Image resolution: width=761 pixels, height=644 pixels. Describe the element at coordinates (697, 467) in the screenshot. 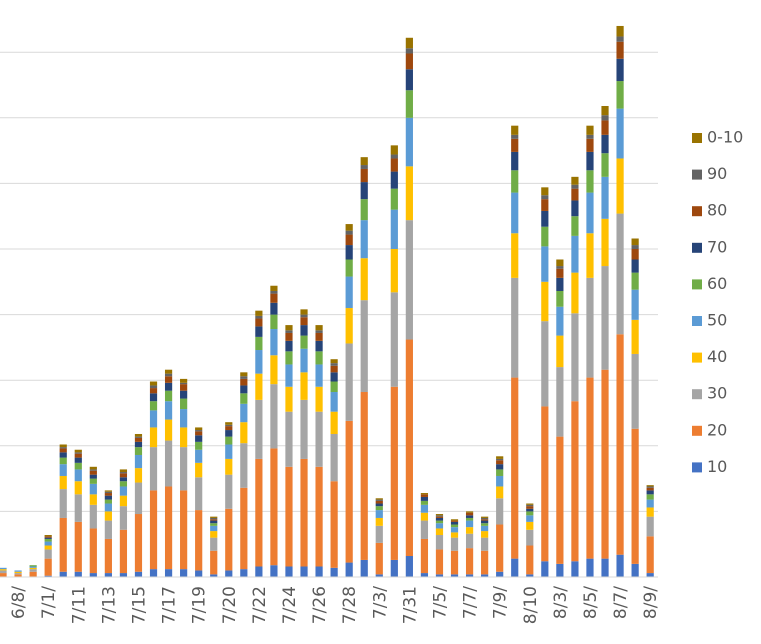

I see `legend-swatch` at that location.